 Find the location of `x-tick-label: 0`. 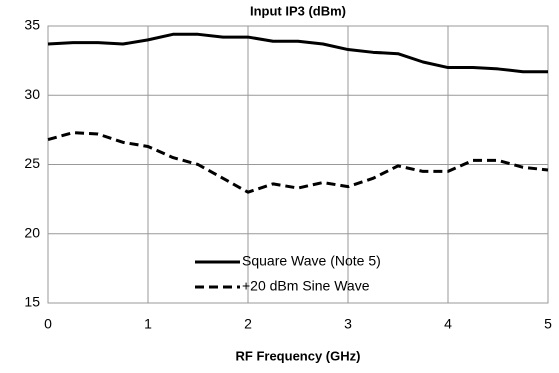

x-tick-label: 0 is located at coordinates (48, 324).